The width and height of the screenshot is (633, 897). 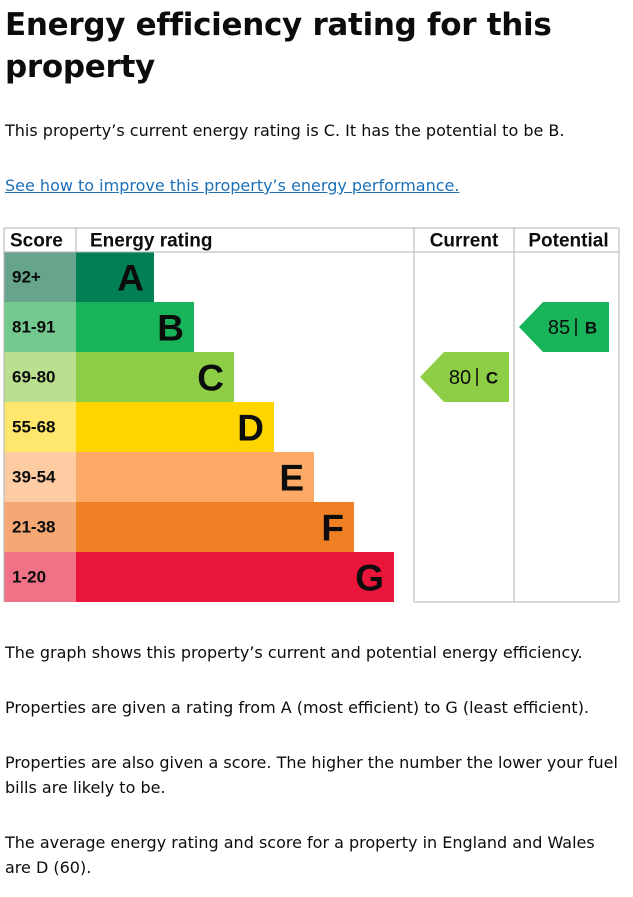 I want to click on score-label: 1-20, so click(x=29, y=577).